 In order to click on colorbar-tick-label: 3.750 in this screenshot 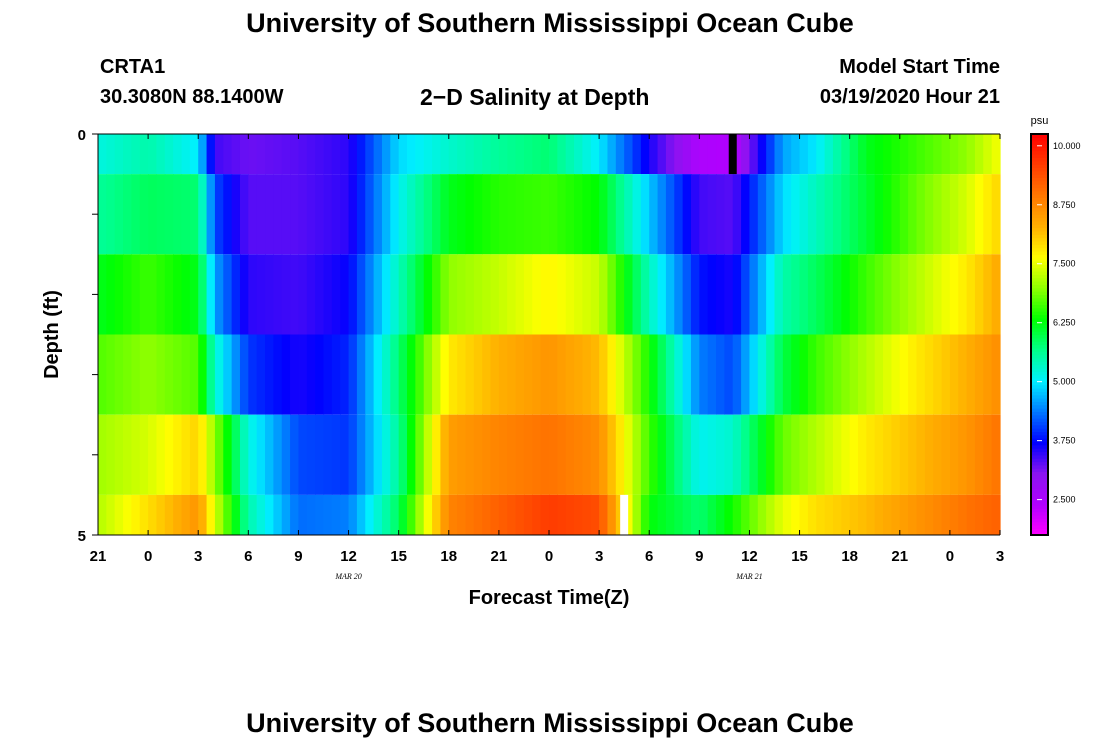, I will do `click(1064, 441)`.